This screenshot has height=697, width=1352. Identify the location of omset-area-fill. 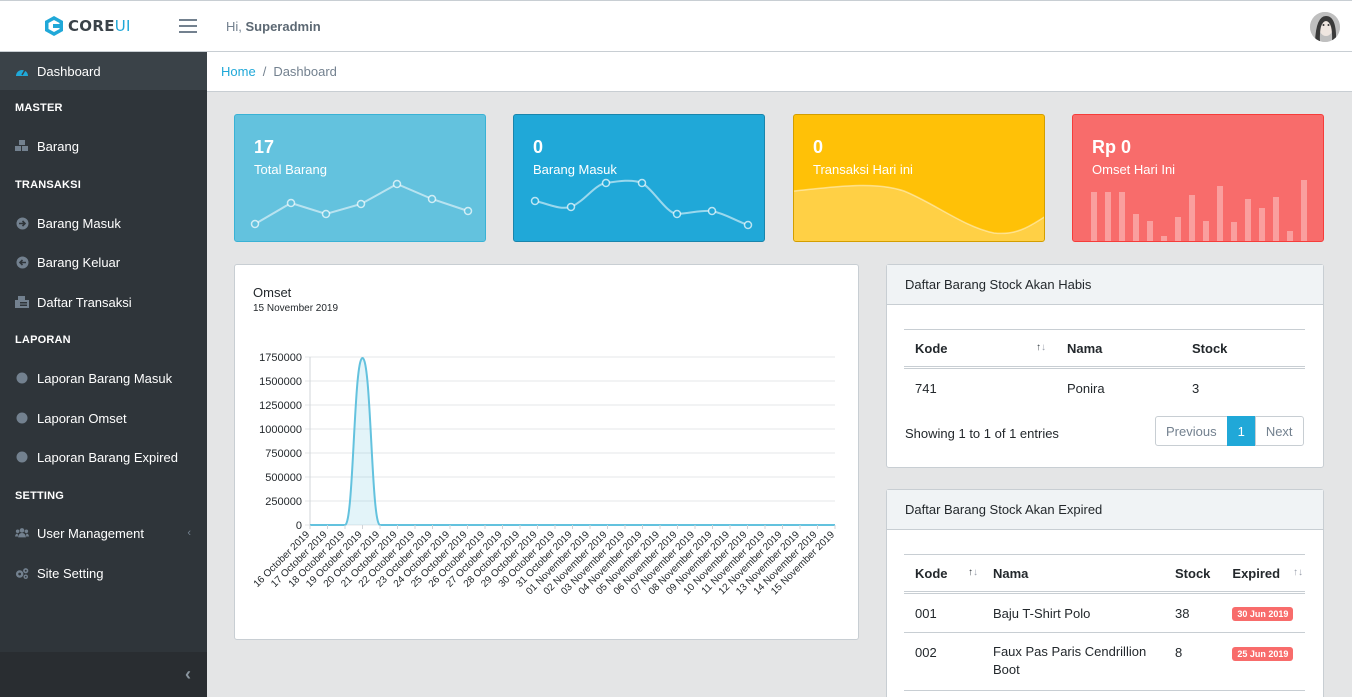
(572, 441).